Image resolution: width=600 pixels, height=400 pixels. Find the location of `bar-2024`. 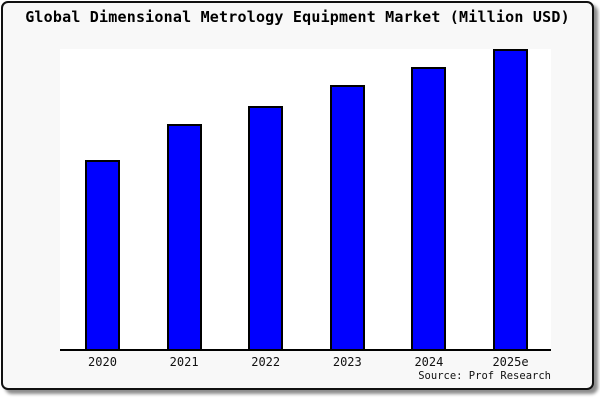

bar-2024 is located at coordinates (429, 208).